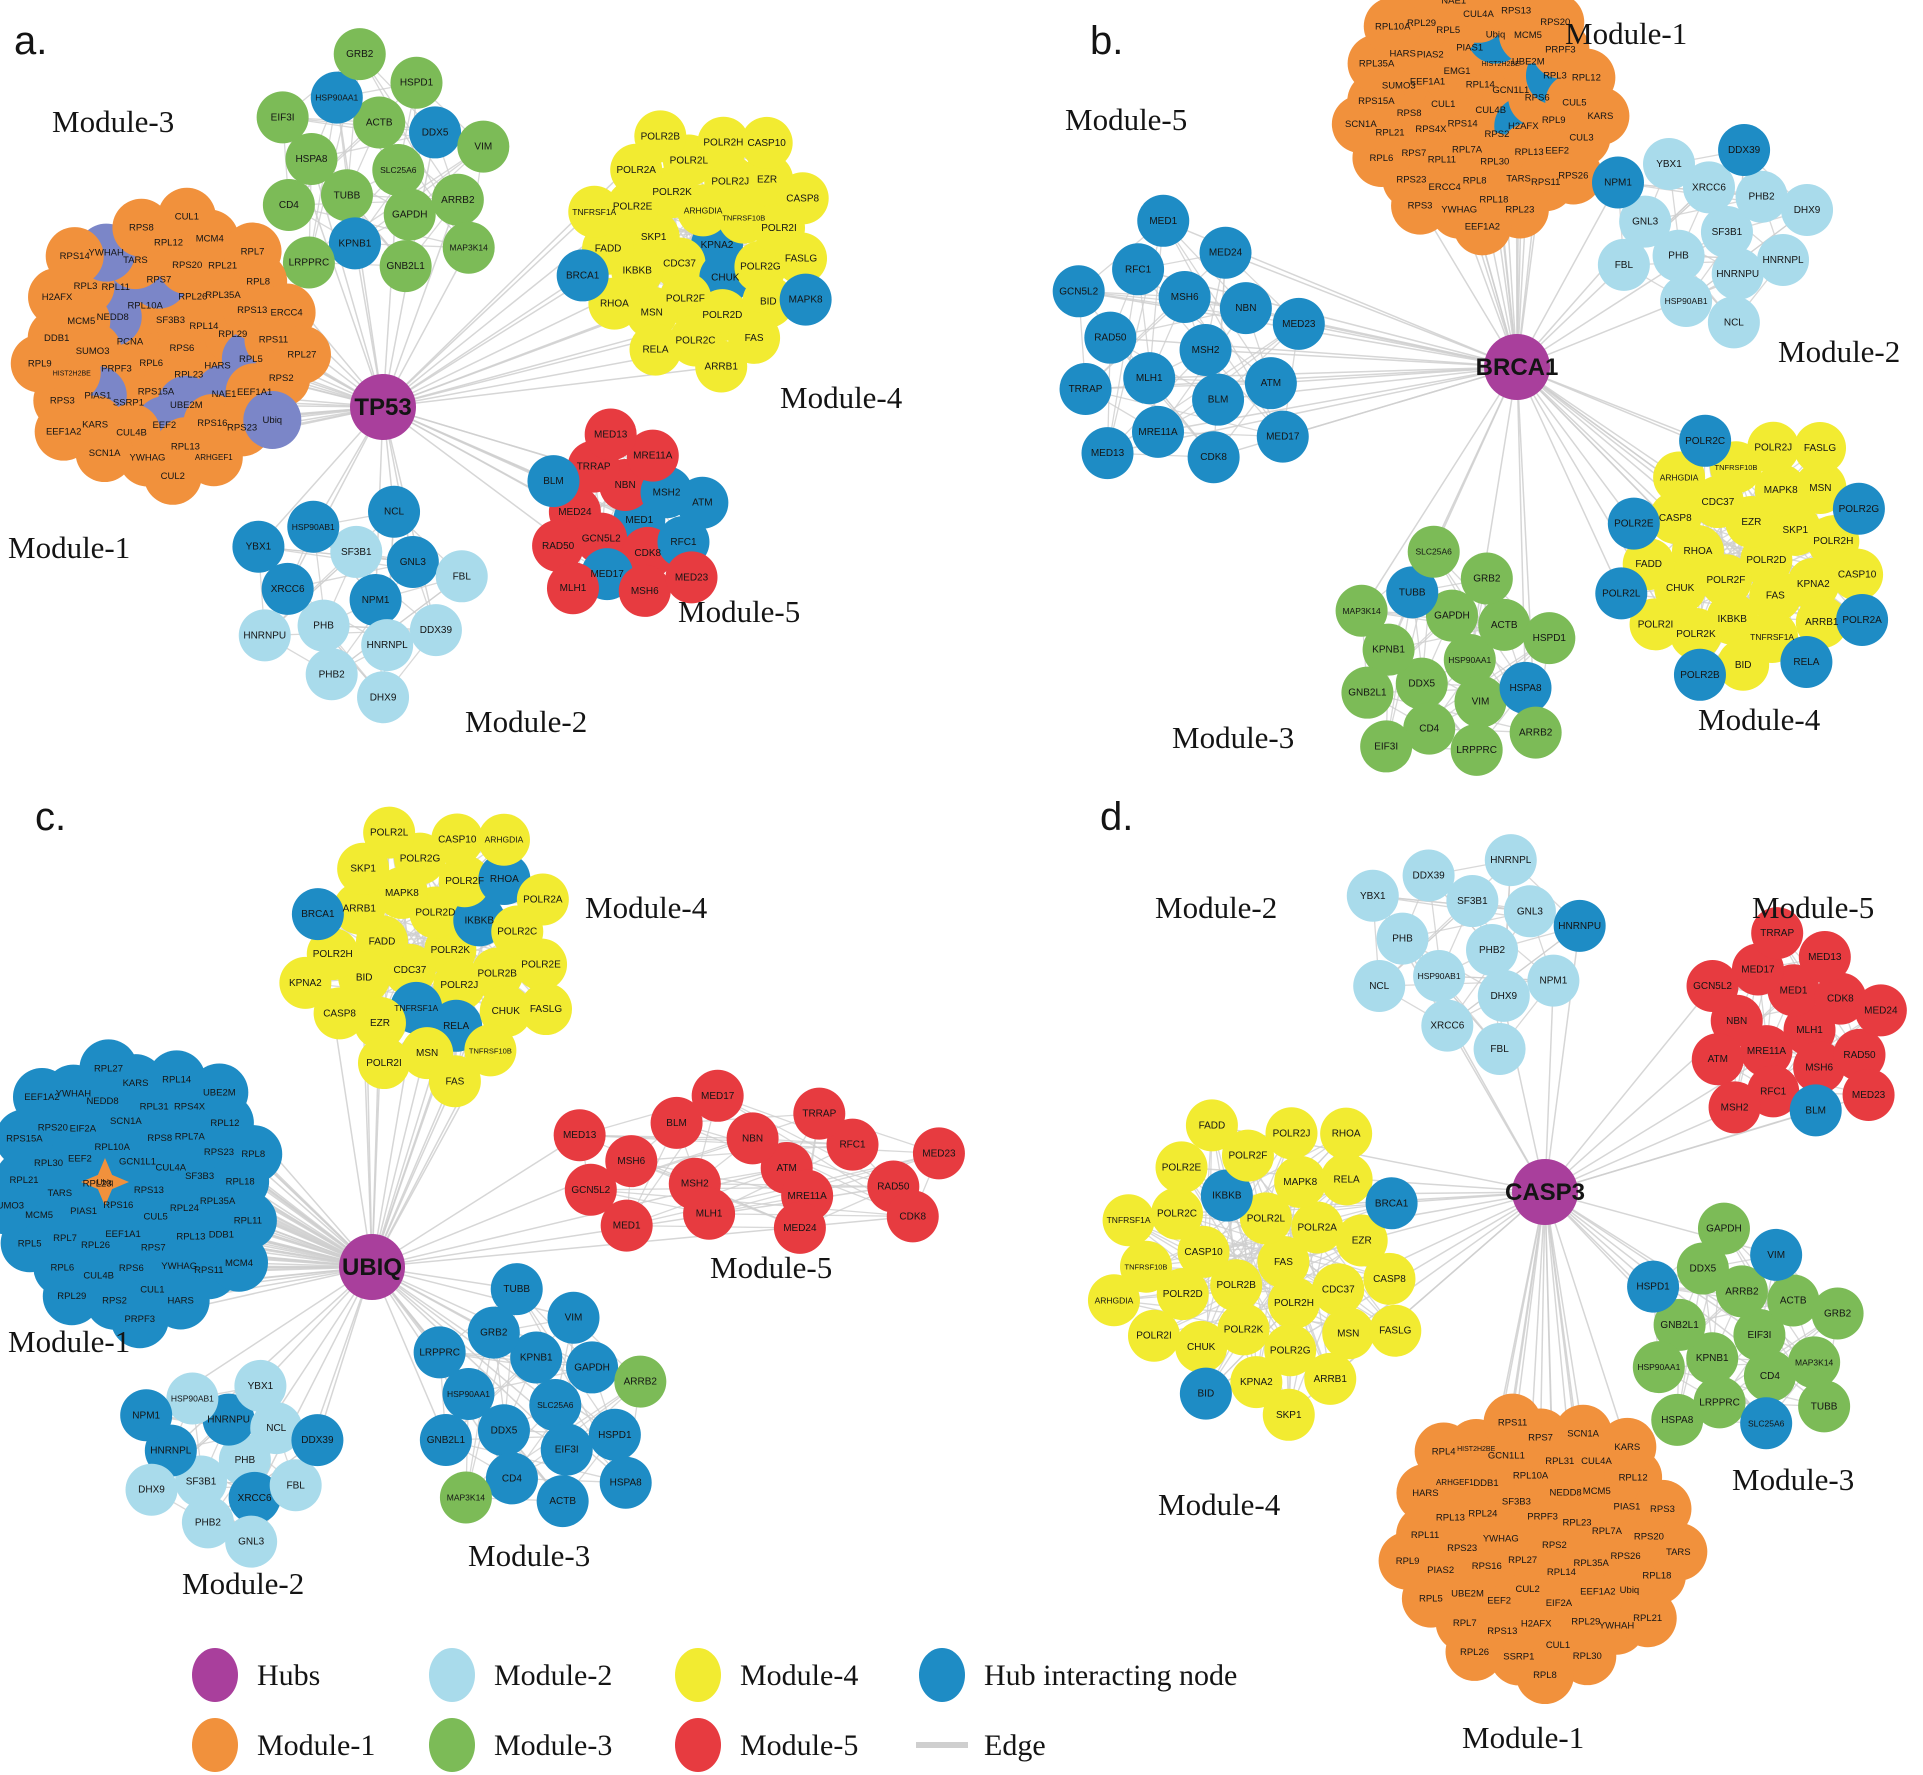  I want to click on legend-label: Hub interacting node, so click(1110, 1675).